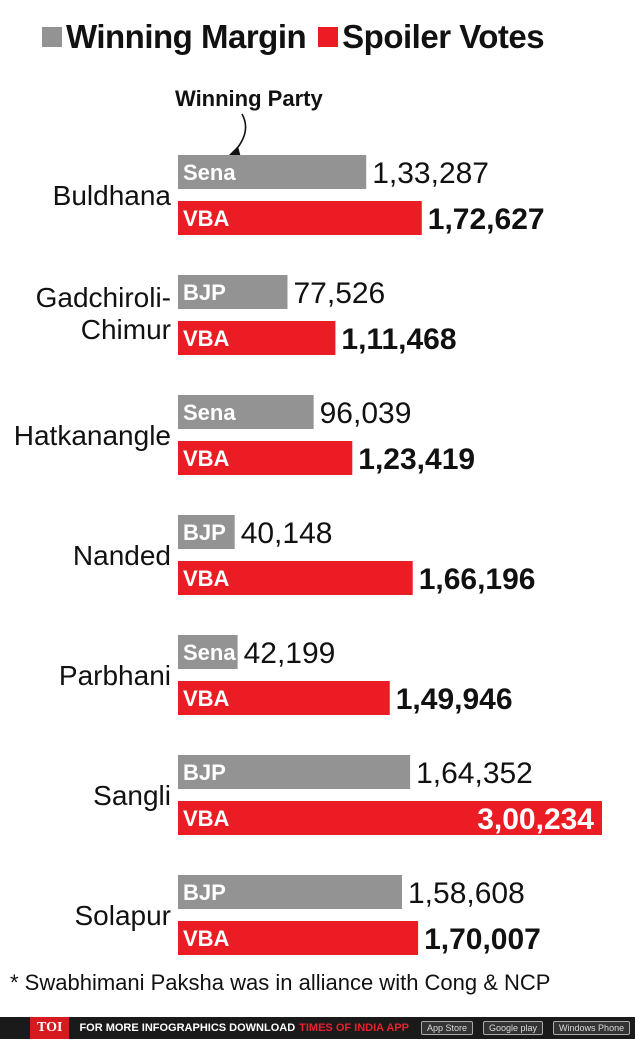  What do you see at coordinates (206, 338) in the screenshot?
I see `party-label-spoiler-votes-gadchiroli-chimur: VBA` at bounding box center [206, 338].